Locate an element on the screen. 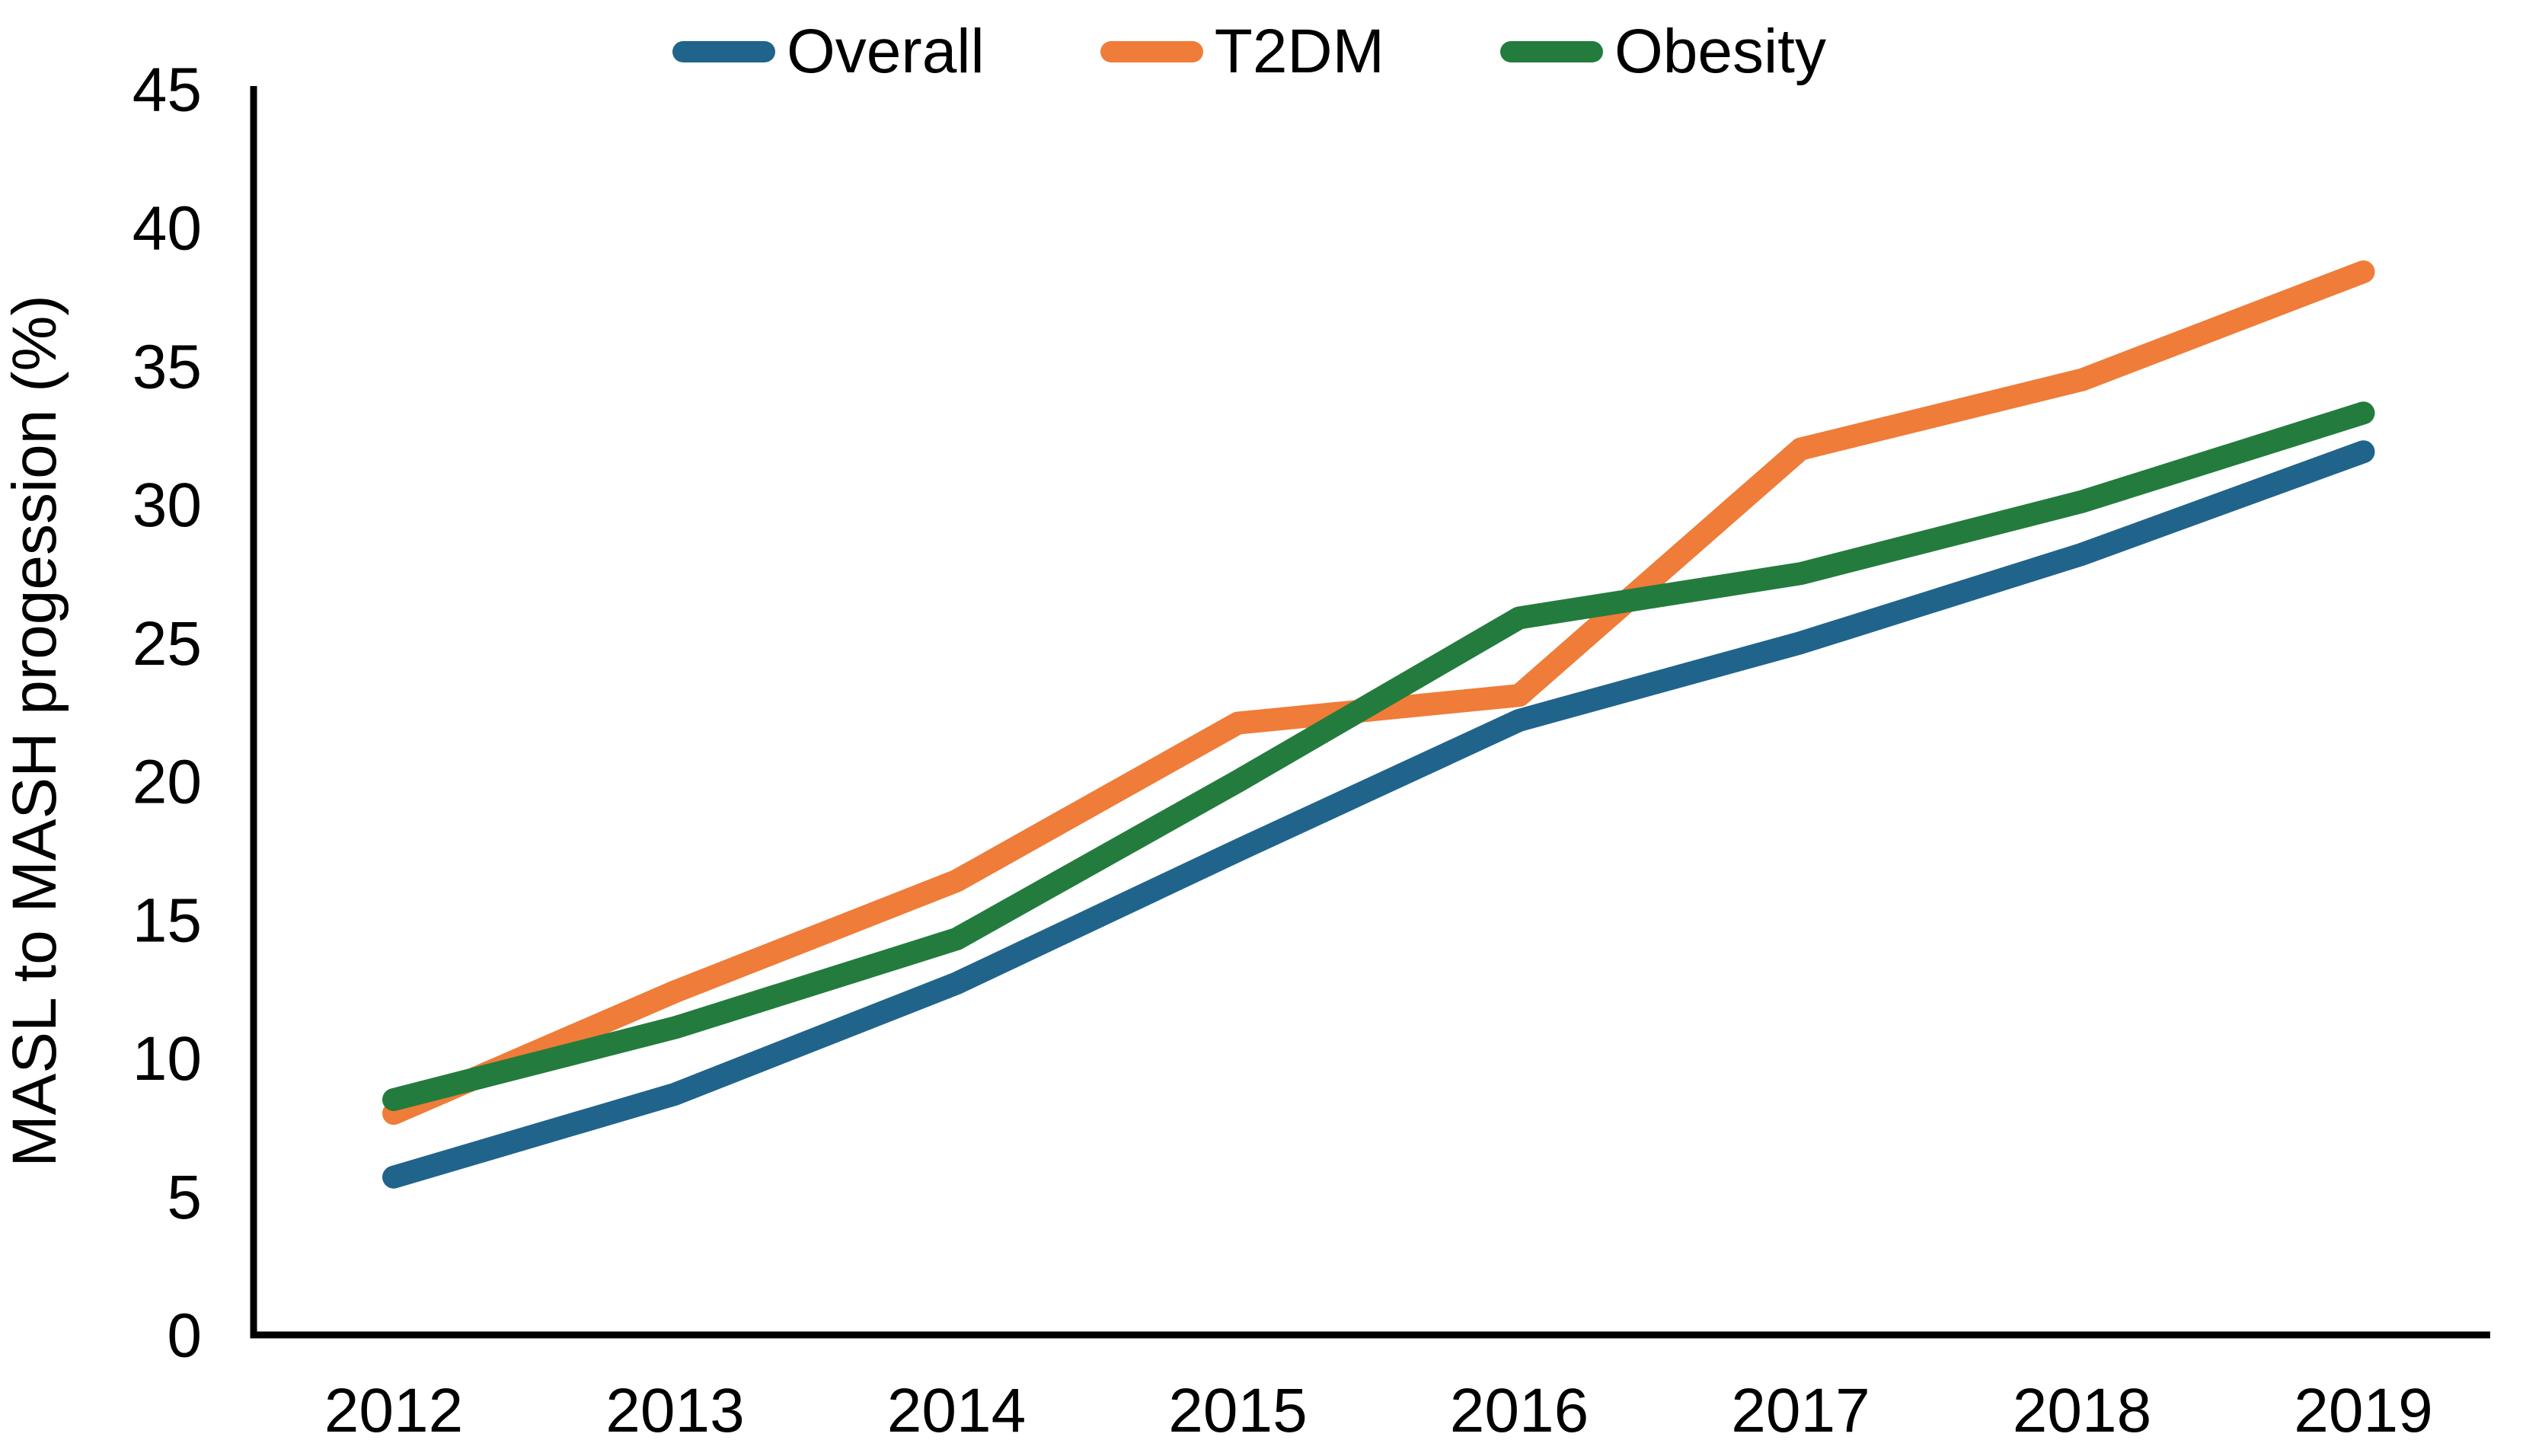  legend-item-t2dm: T2DM is located at coordinates (1242, 52).